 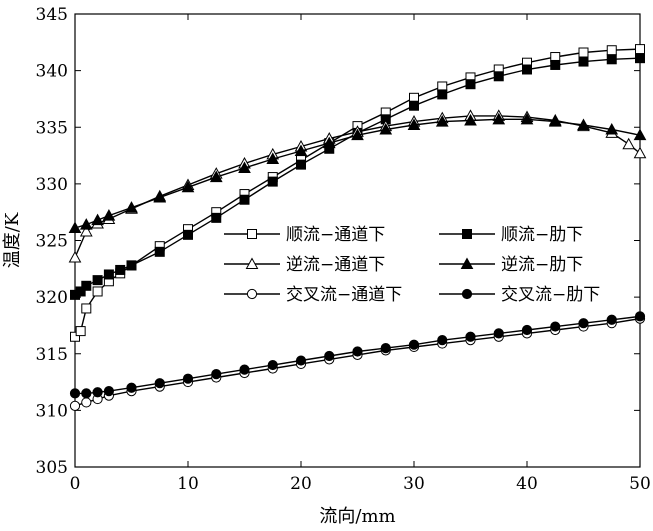 What do you see at coordinates (52, 411) in the screenshot?
I see `y-tick-label: 310` at bounding box center [52, 411].